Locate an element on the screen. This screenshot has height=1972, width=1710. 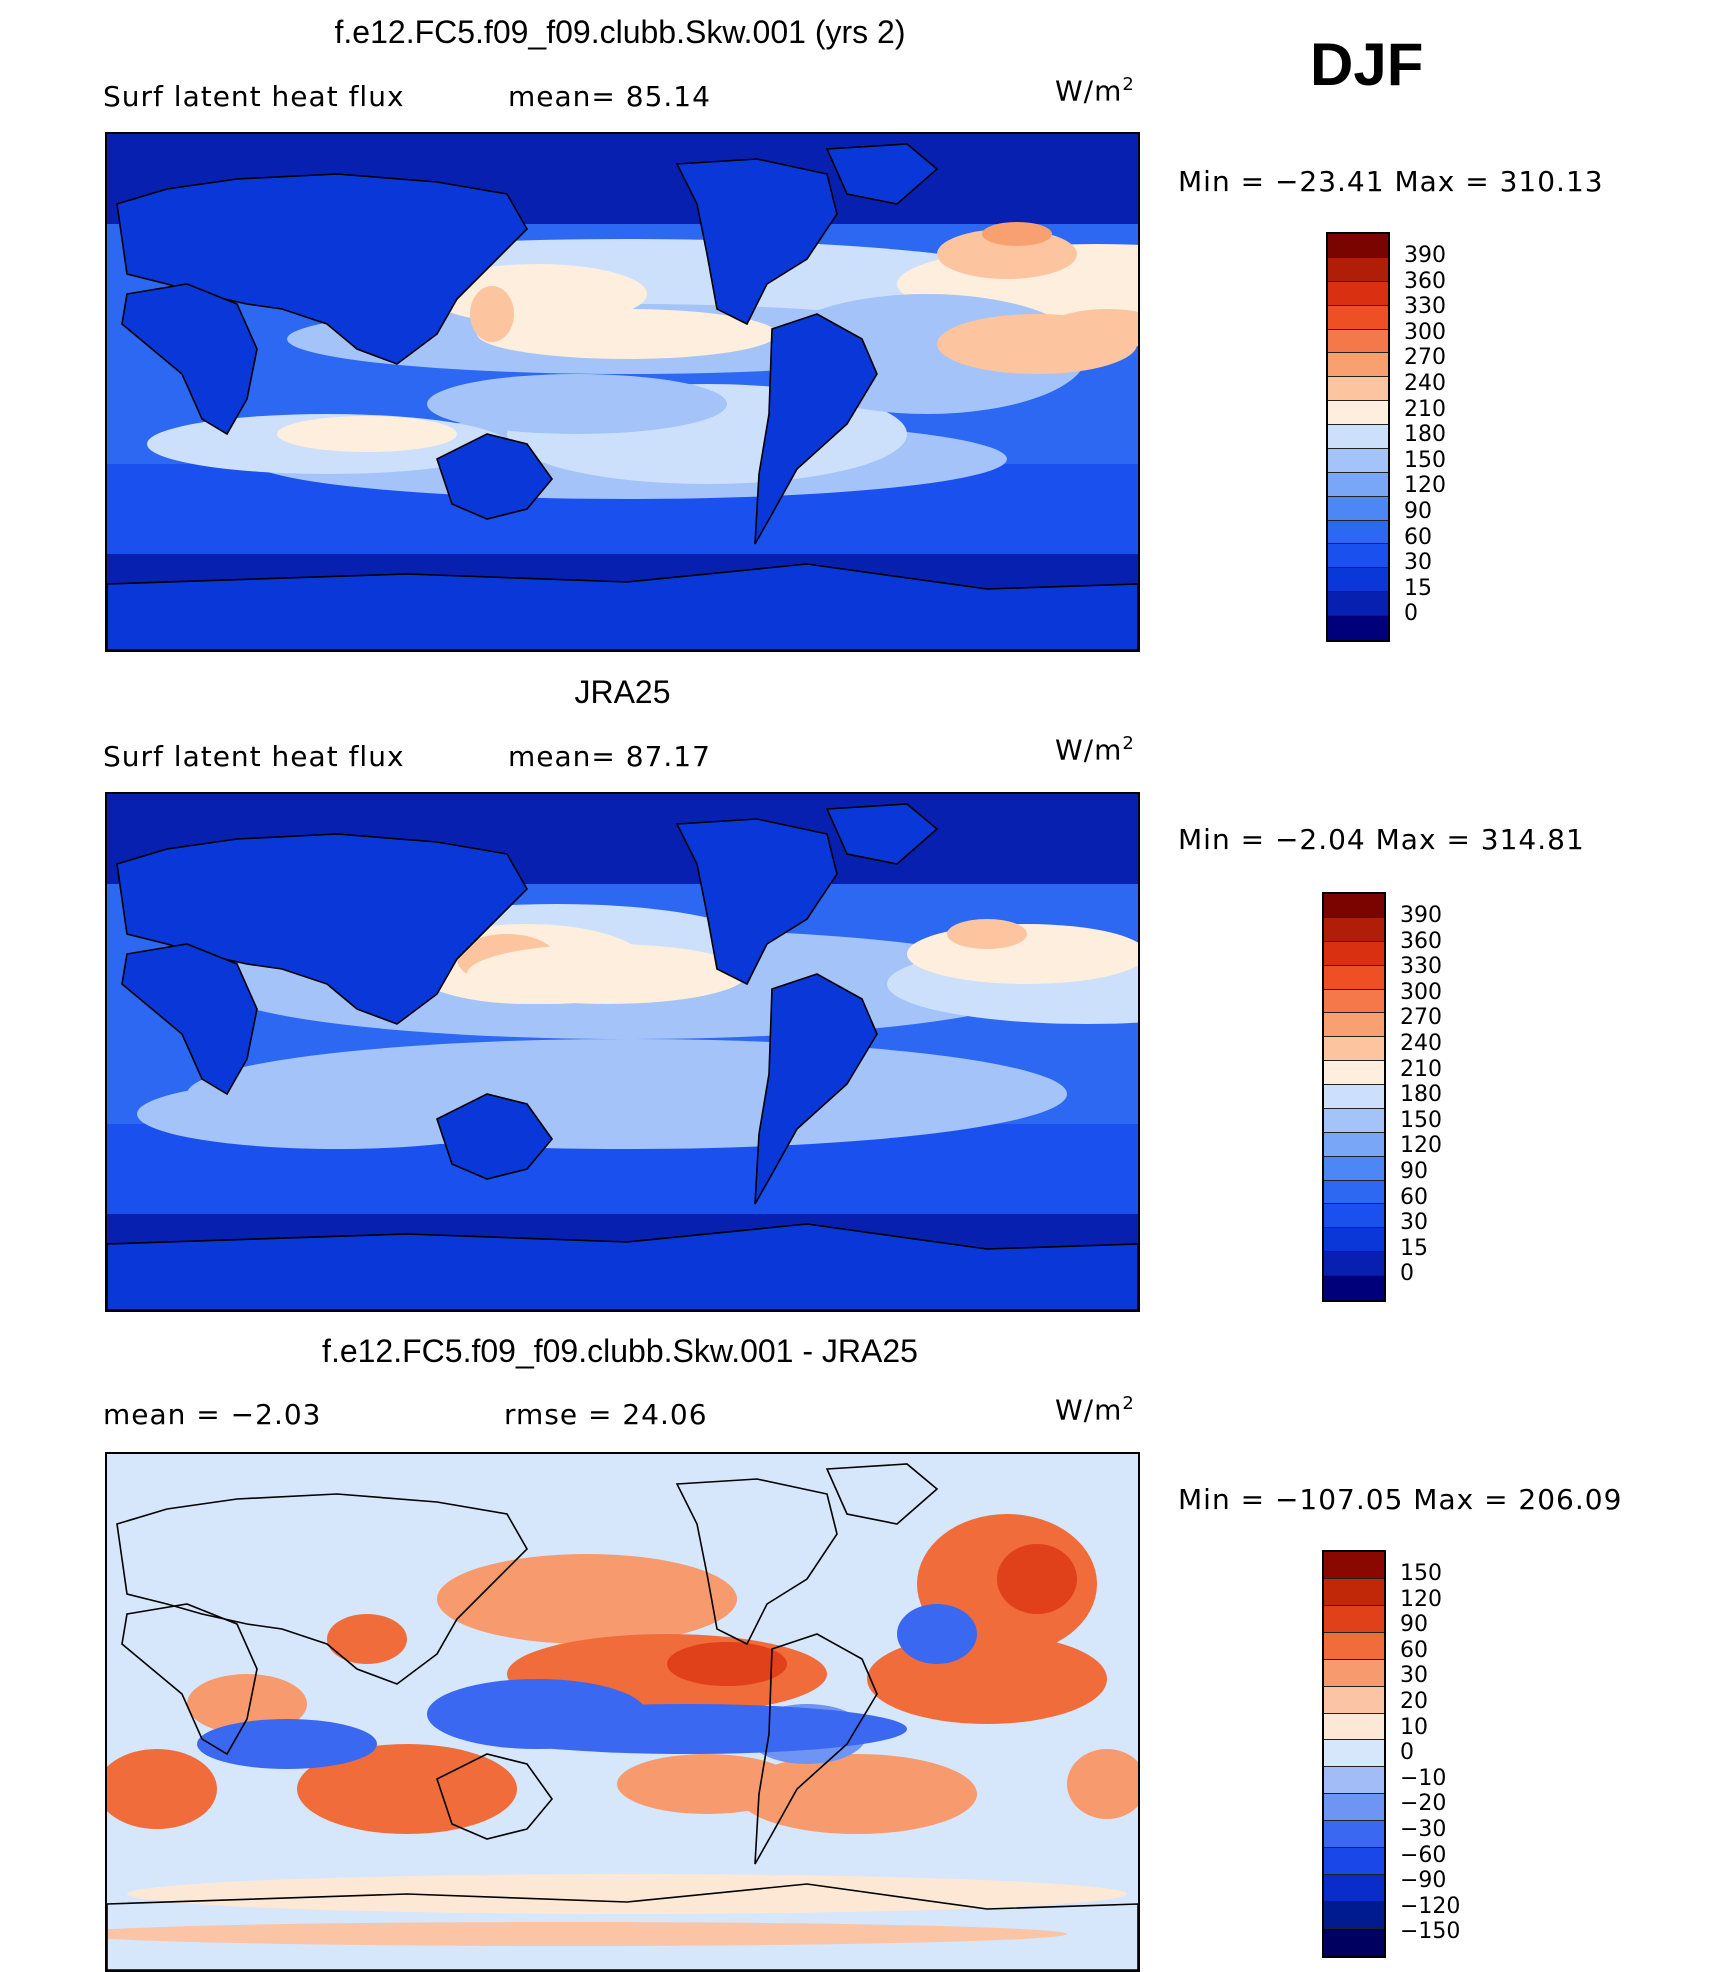
panel2-variable-label: Surf latent heat flux is located at coordinates (254, 756).